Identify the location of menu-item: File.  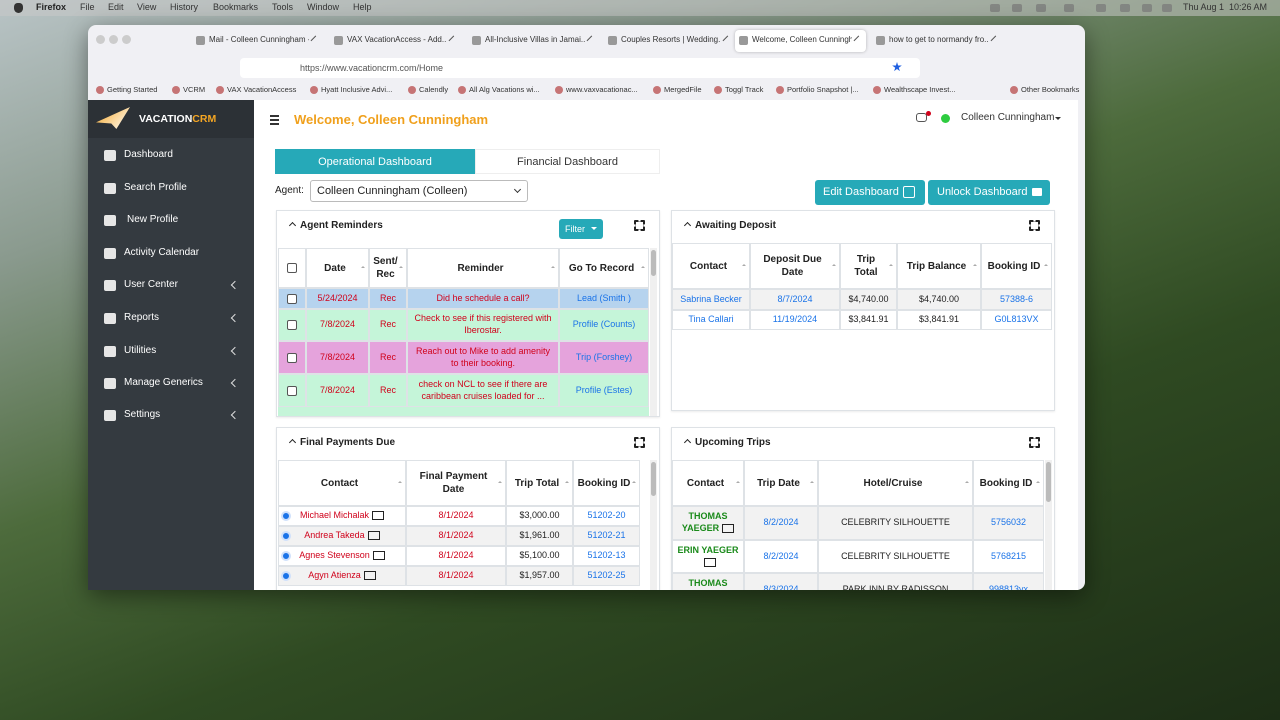
(87, 7).